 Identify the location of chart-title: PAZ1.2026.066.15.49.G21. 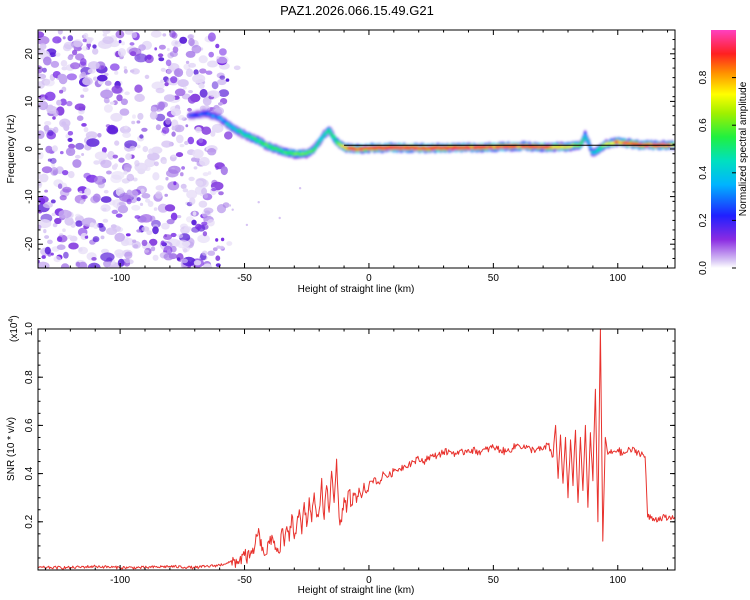
(357, 10).